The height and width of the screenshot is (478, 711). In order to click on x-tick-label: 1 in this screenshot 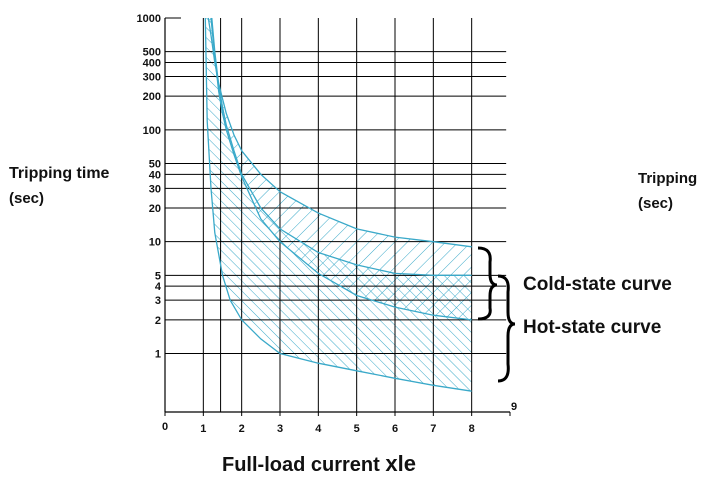, I will do `click(203, 429)`.